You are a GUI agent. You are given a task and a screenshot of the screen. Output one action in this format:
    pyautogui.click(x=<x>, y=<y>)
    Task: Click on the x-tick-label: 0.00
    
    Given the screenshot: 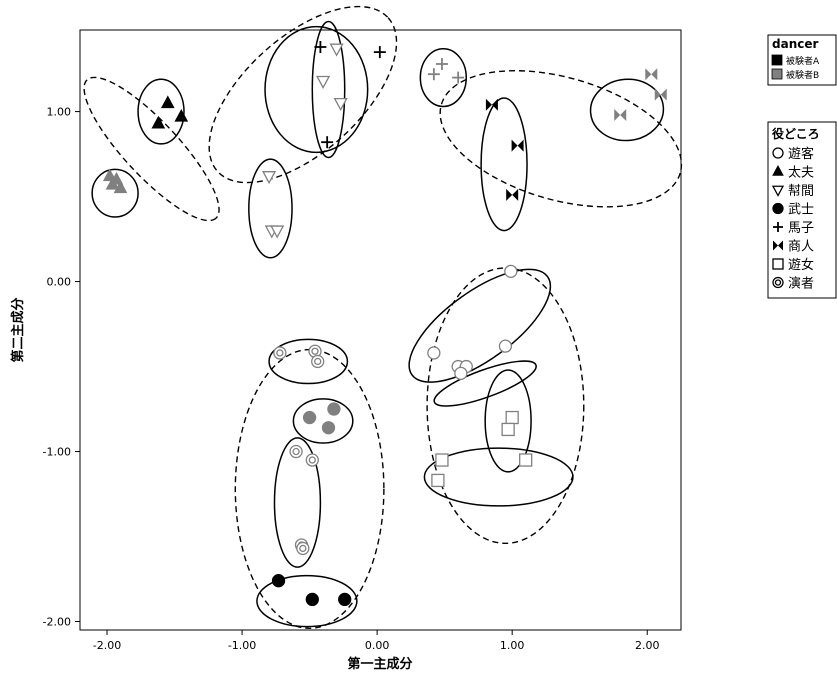 What is the action you would take?
    pyautogui.click(x=377, y=645)
    